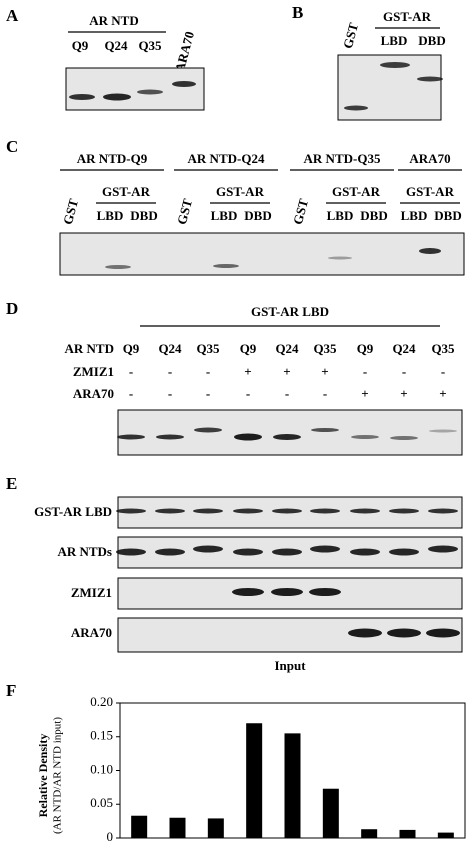 The image size is (474, 850). I want to click on label: AR NTD, so click(113, 20).